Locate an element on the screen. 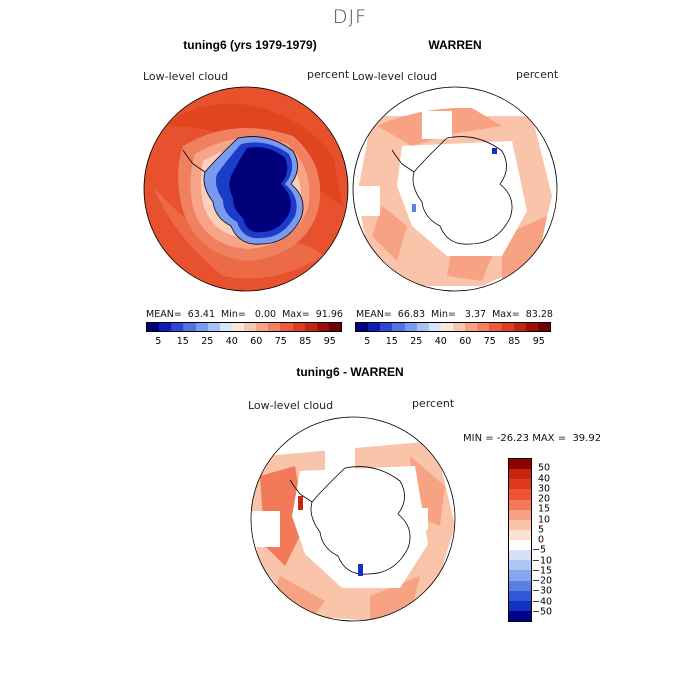  panel-3-variable: Low-level cloud is located at coordinates (291, 405).